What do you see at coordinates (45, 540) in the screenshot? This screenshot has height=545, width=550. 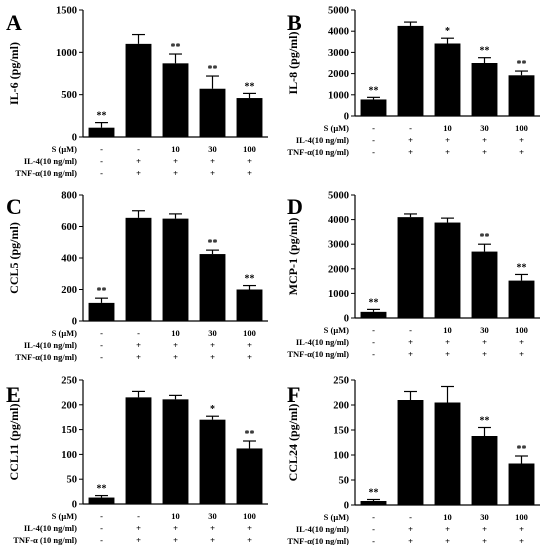 I see `condition-row-label: TNF-α (10 ng/ml)` at bounding box center [45, 540].